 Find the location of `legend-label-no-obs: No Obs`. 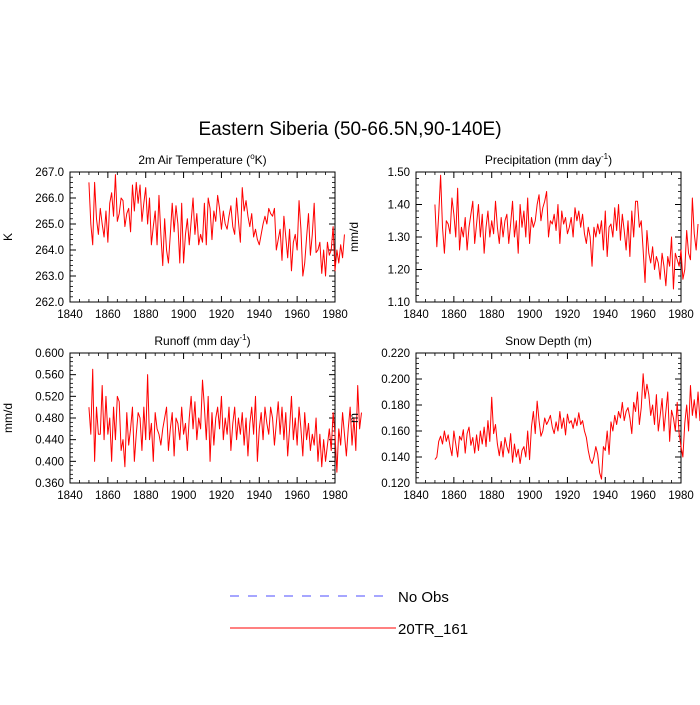

legend-label-no-obs: No Obs is located at coordinates (423, 597).